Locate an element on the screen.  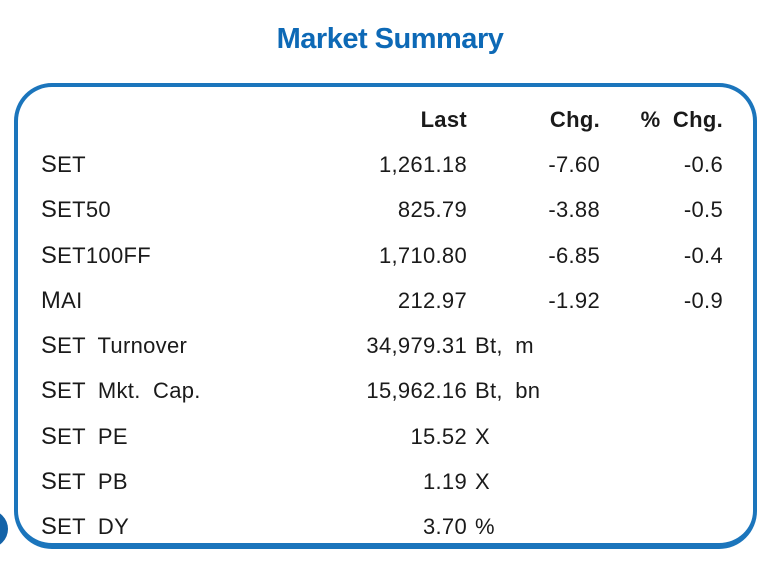
table-row: SET Turnover 34,979.31 Bt, m is located at coordinates (385, 345).